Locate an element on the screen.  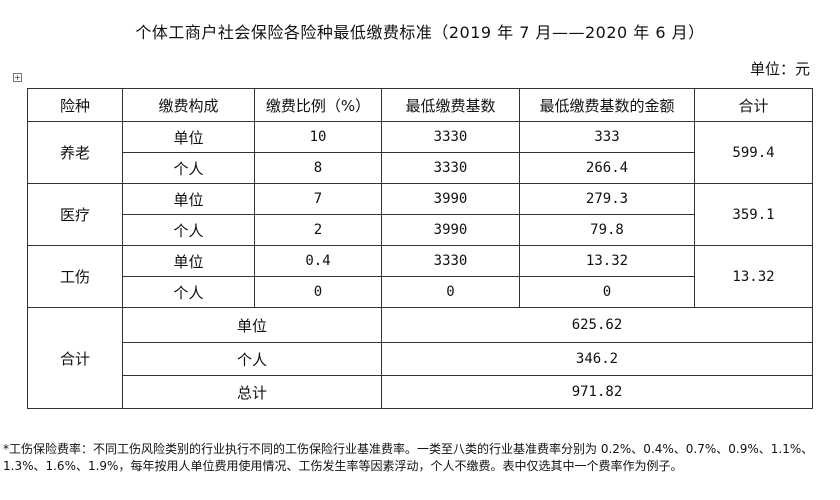
amount-cell: 79.8 is located at coordinates (607, 230).